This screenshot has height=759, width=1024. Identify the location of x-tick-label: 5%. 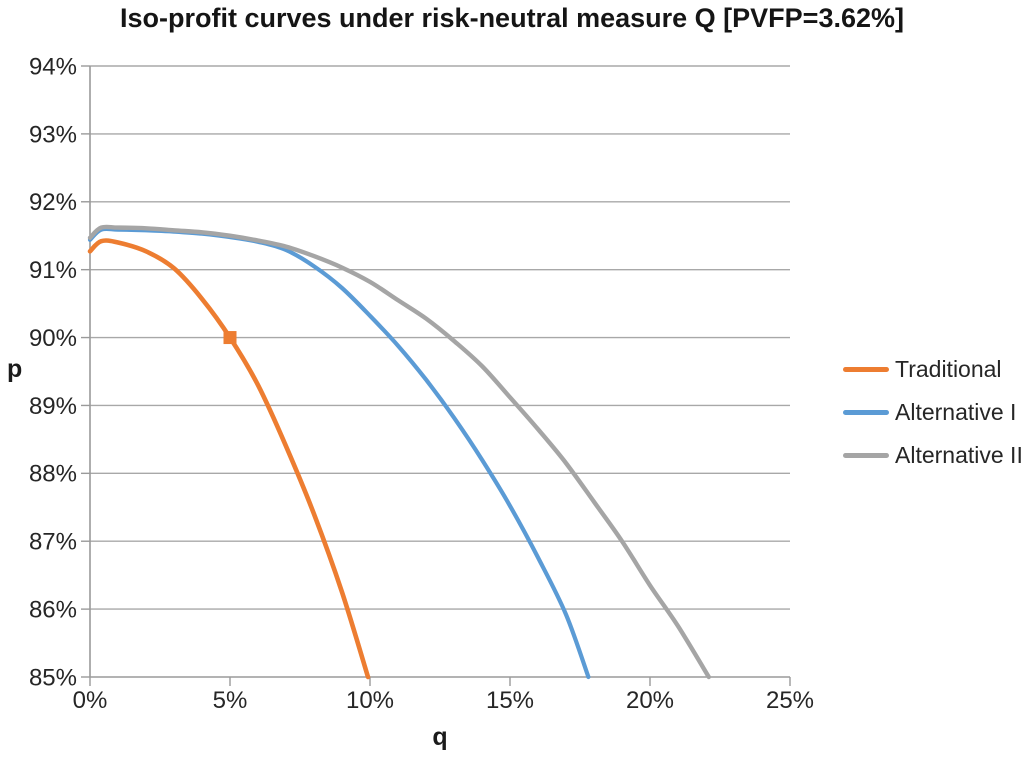
(230, 700).